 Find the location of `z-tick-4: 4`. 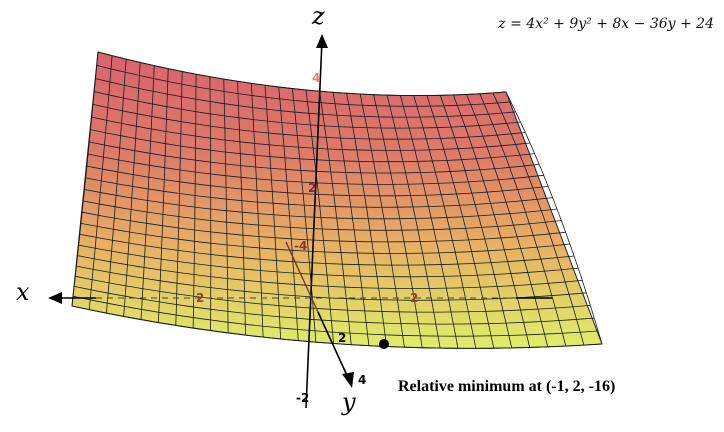

z-tick-4: 4 is located at coordinates (316, 78).